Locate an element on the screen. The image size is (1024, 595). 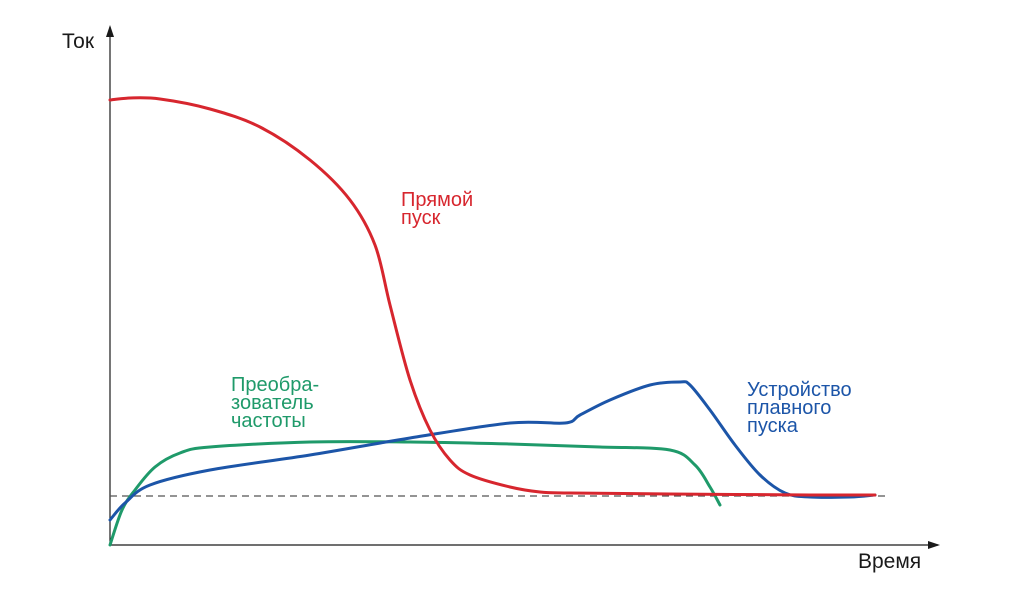
y-axis-arrow is located at coordinates (110, 31).